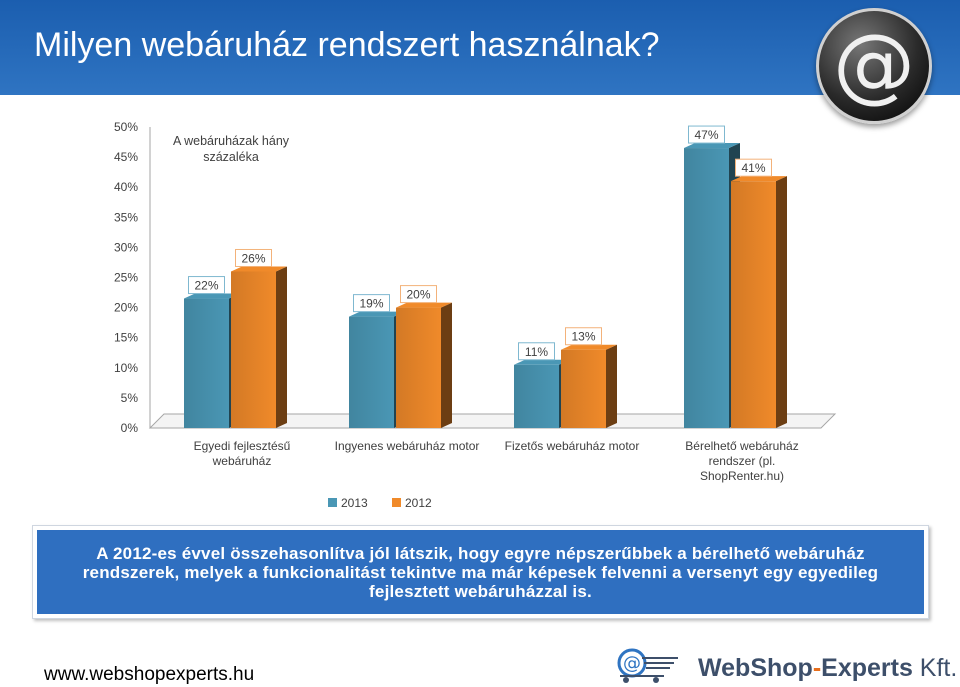 Image resolution: width=960 pixels, height=687 pixels. What do you see at coordinates (231, 149) in the screenshot?
I see `chart-annotation: A webáruházak hány százaléka` at bounding box center [231, 149].